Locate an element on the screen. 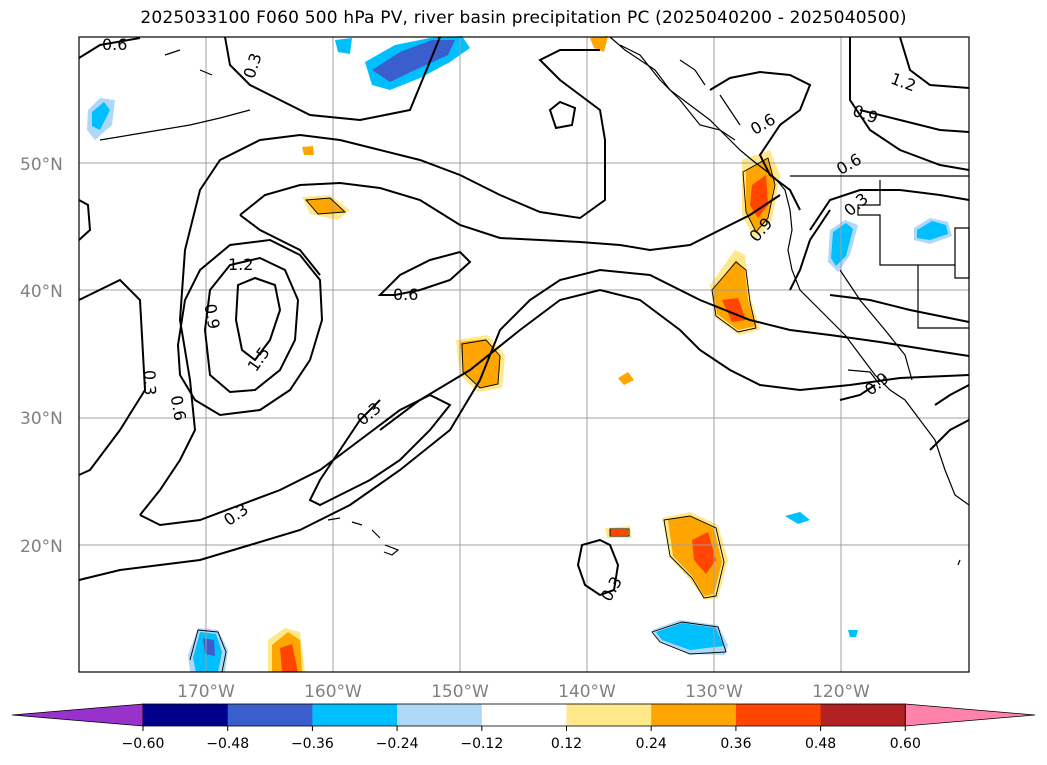 Image resolution: width=1047 pixels, height=765 pixels. contour-label: 1.2 is located at coordinates (240, 264).